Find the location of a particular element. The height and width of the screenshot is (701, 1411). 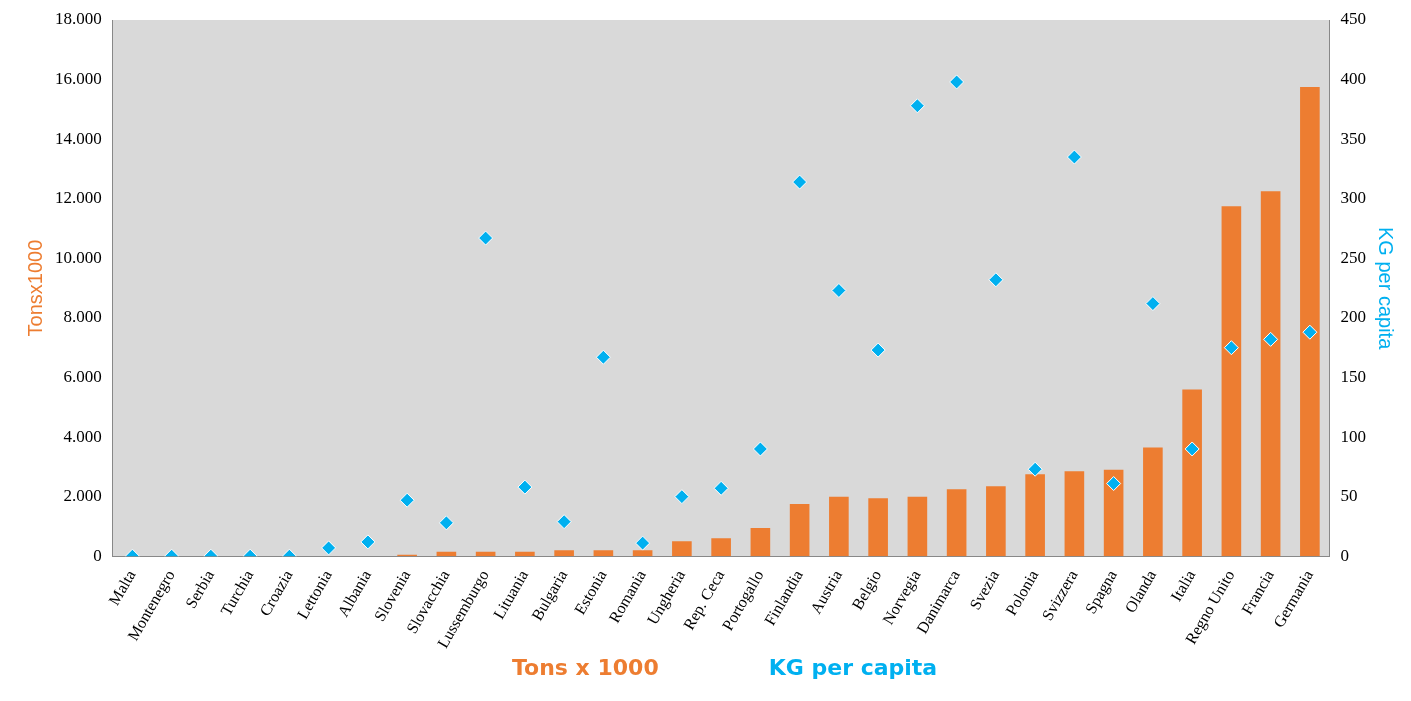

y2-tick-label: 400 is located at coordinates (1353, 79).